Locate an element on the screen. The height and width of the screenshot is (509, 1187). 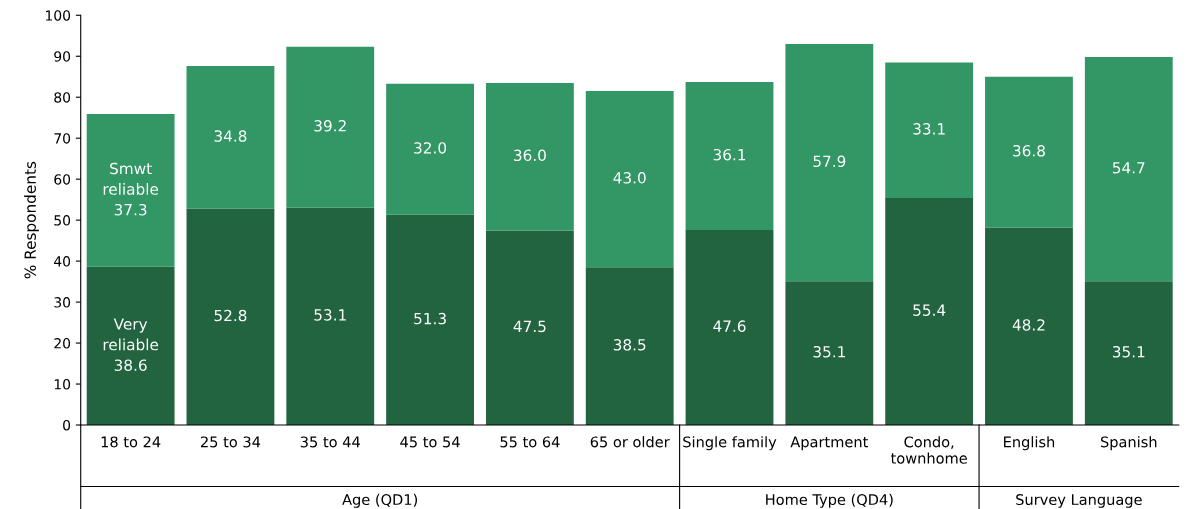
y-tick-label: 30 is located at coordinates (62, 302).